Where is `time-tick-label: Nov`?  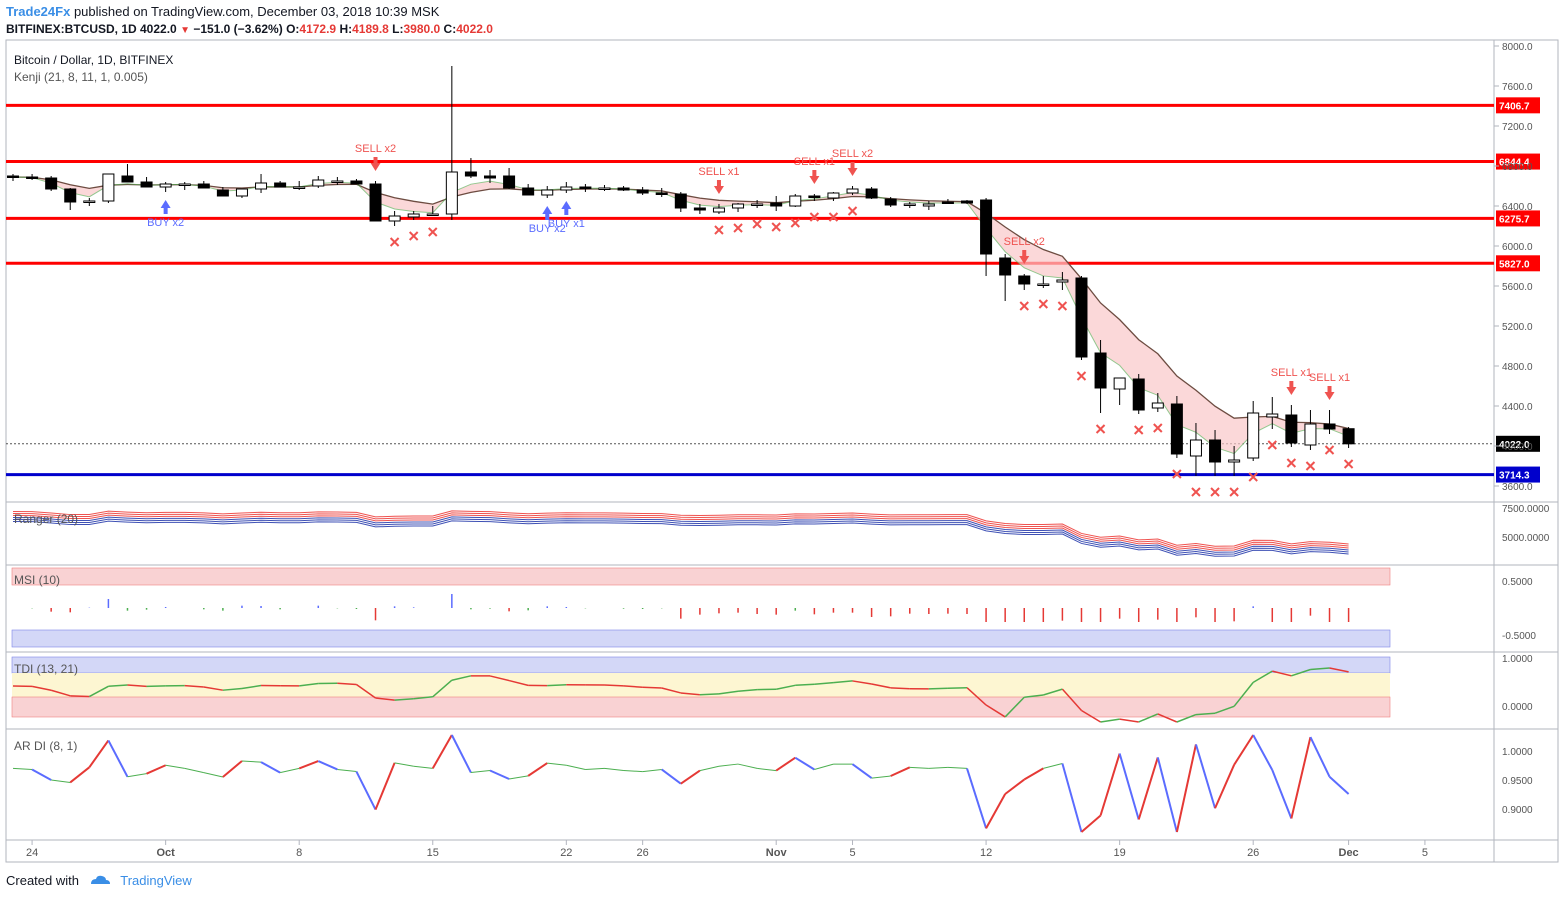
time-tick-label: Nov is located at coordinates (777, 853).